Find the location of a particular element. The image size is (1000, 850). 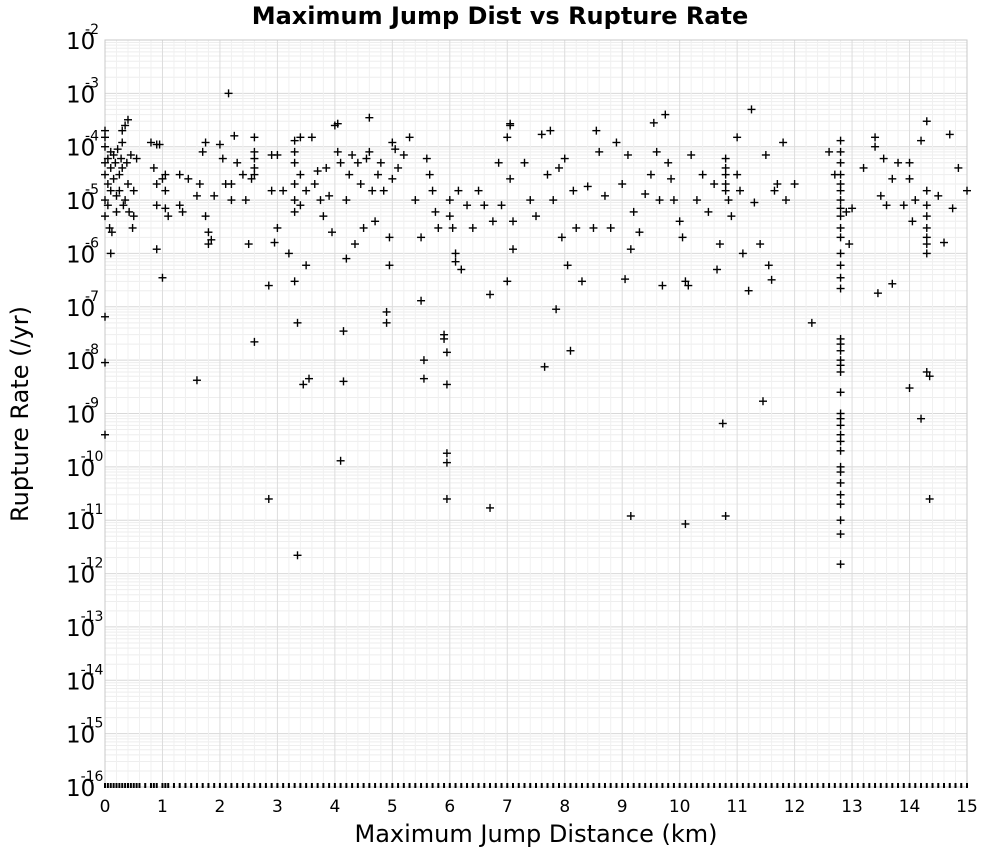

y-tick-label: 10-8 is located at coordinates (82, 358).